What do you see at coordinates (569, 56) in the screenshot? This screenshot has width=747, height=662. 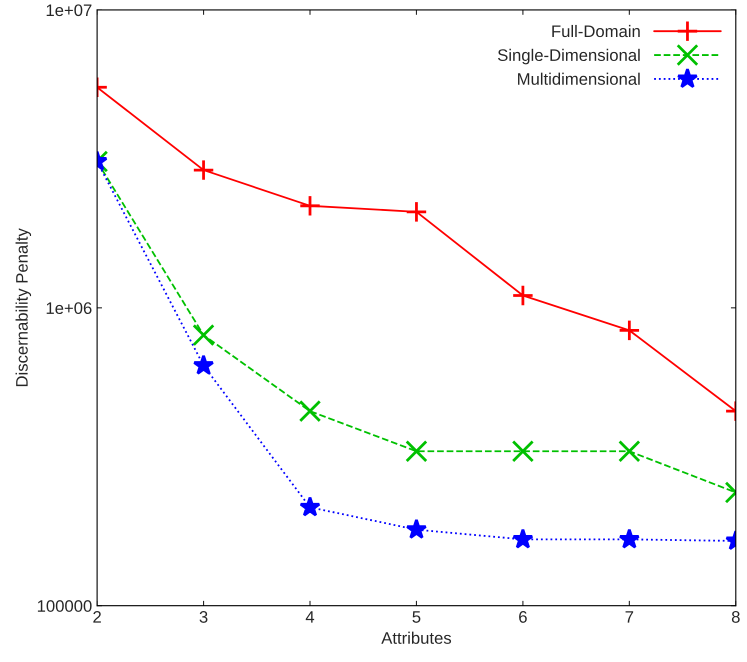 I see `legend-label: Single-Dimensional` at bounding box center [569, 56].